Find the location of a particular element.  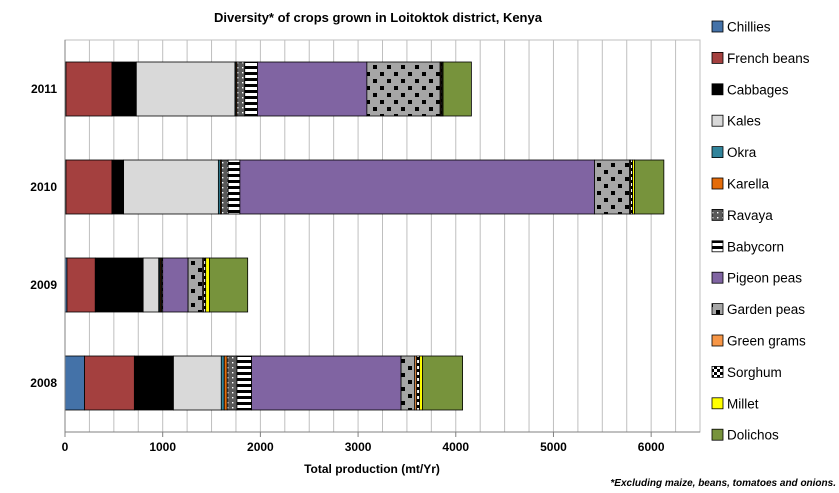

bar-2008-dolichos is located at coordinates (443, 383).